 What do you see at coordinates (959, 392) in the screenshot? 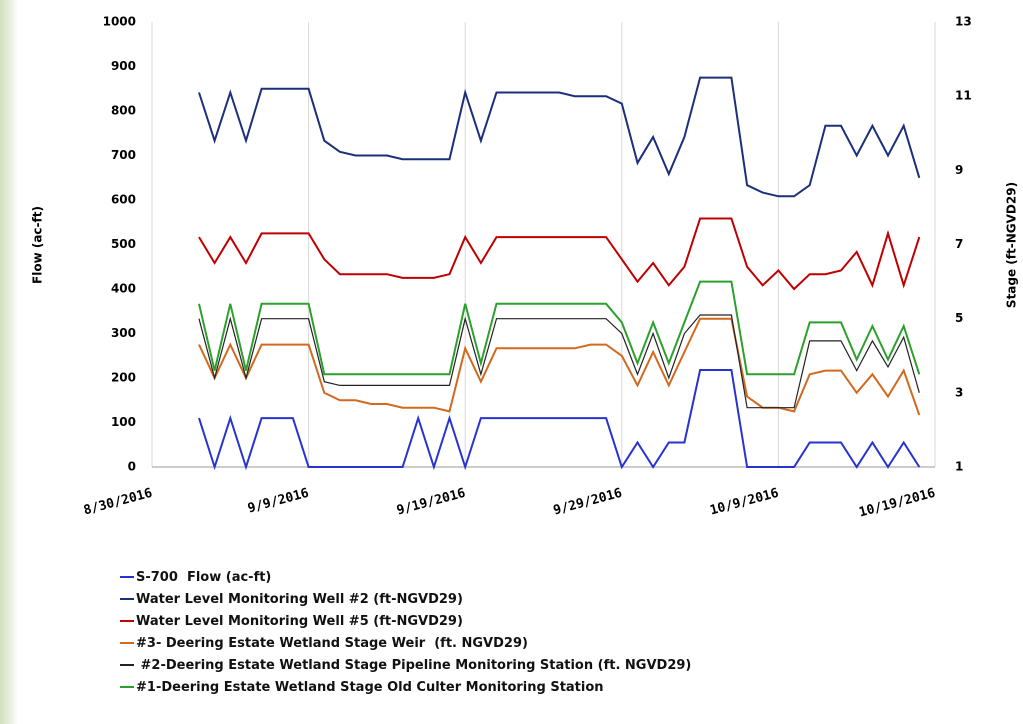
I see `y2-tick-label: 3` at bounding box center [959, 392].